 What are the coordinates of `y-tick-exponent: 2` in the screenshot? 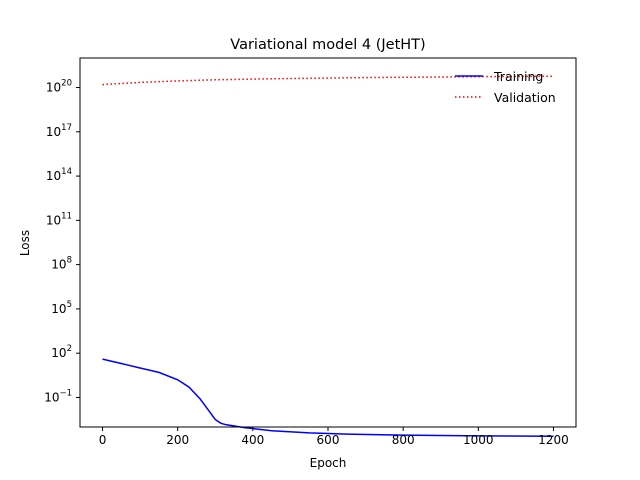 It's located at (69, 349).